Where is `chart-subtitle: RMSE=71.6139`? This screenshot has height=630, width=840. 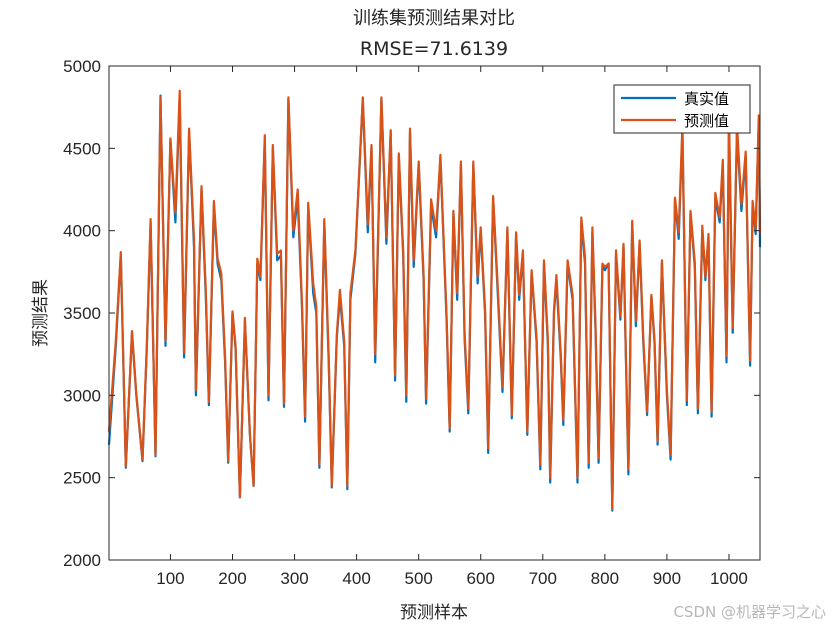
chart-subtitle: RMSE=71.6139 is located at coordinates (434, 49).